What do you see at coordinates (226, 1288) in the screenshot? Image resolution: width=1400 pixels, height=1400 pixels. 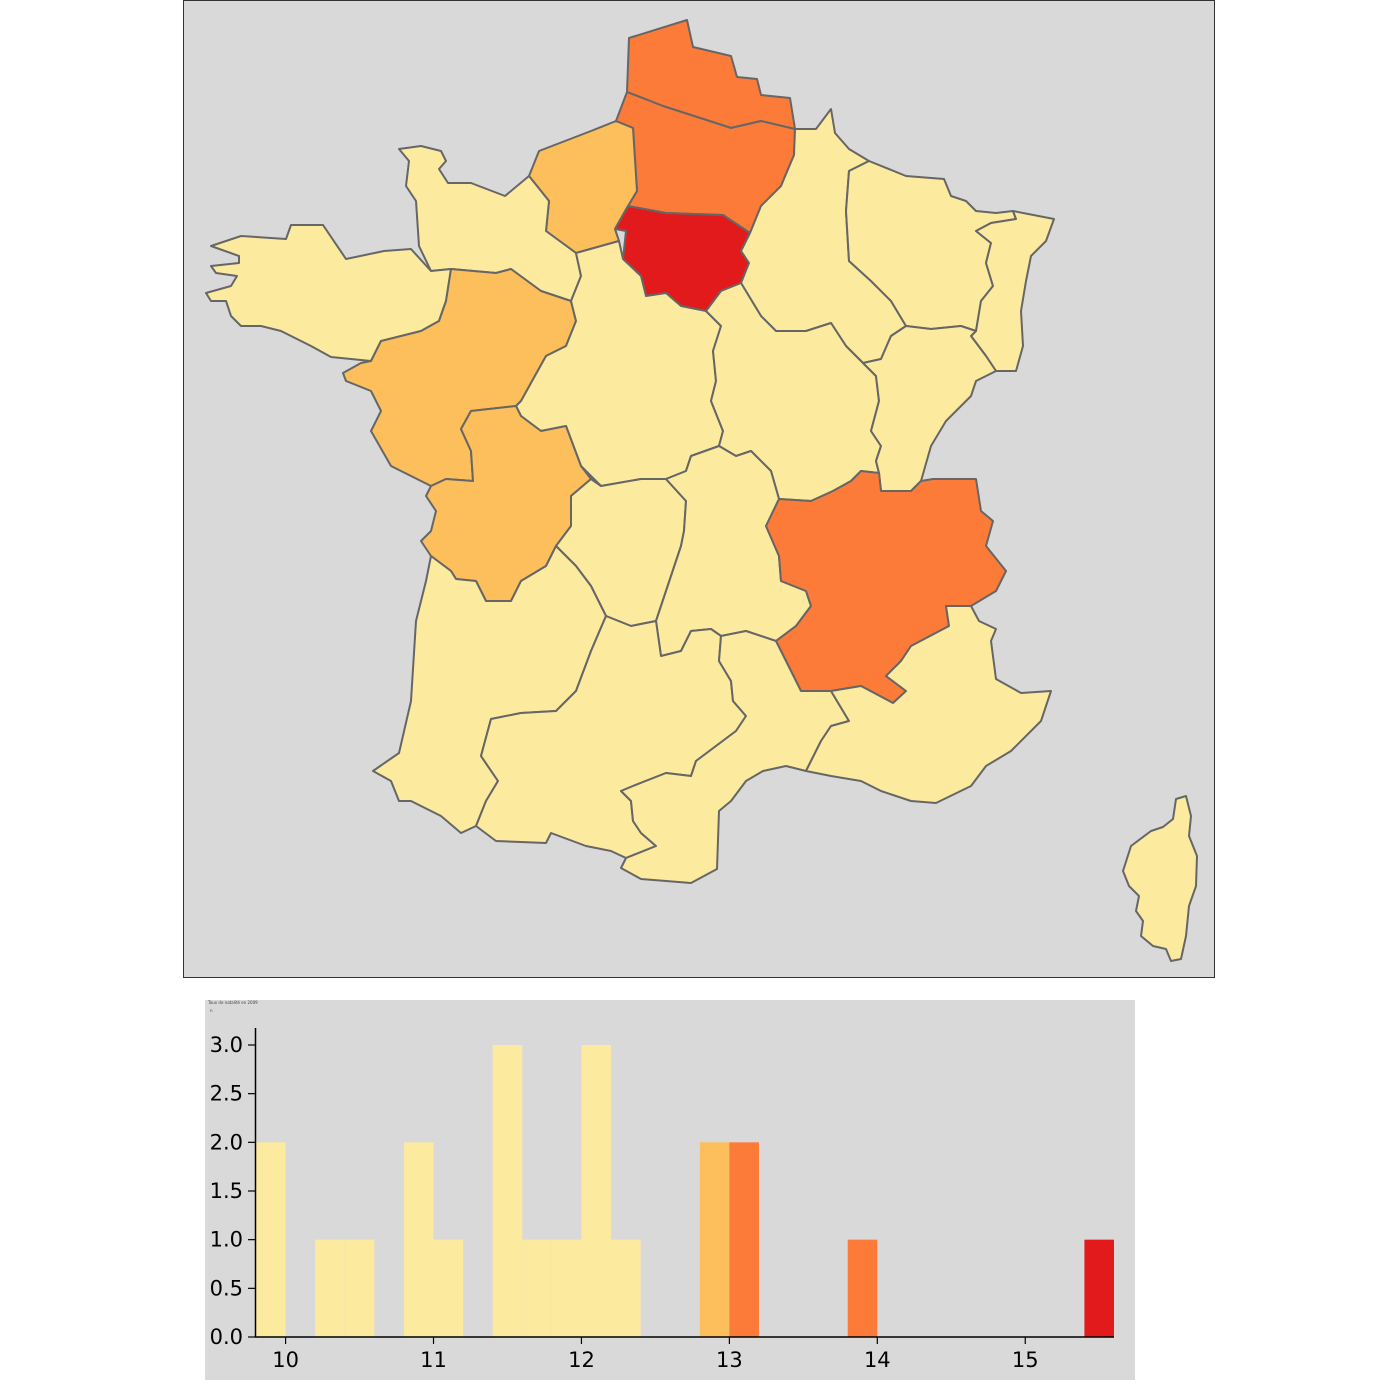 I see `y-tick-label: 0.5` at bounding box center [226, 1288].